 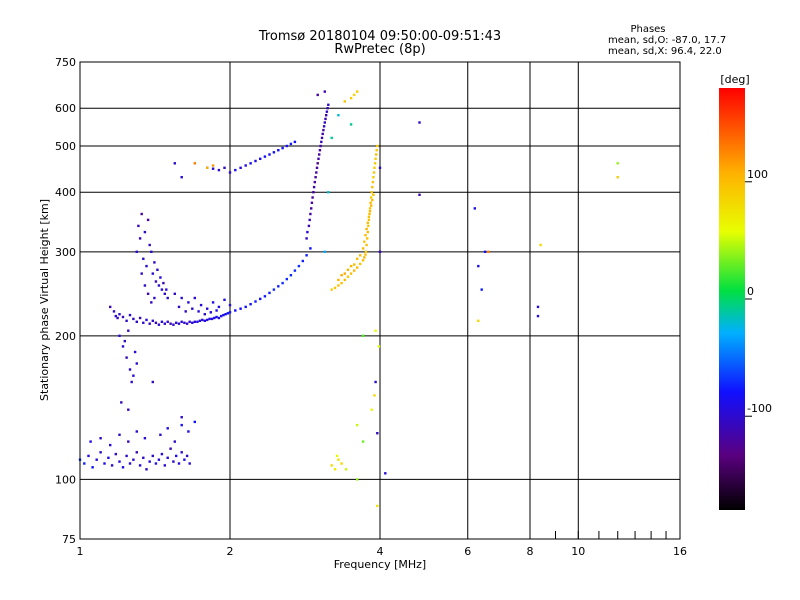 What do you see at coordinates (750, 291) in the screenshot?
I see `colorbar-tick-label-1: 0` at bounding box center [750, 291].